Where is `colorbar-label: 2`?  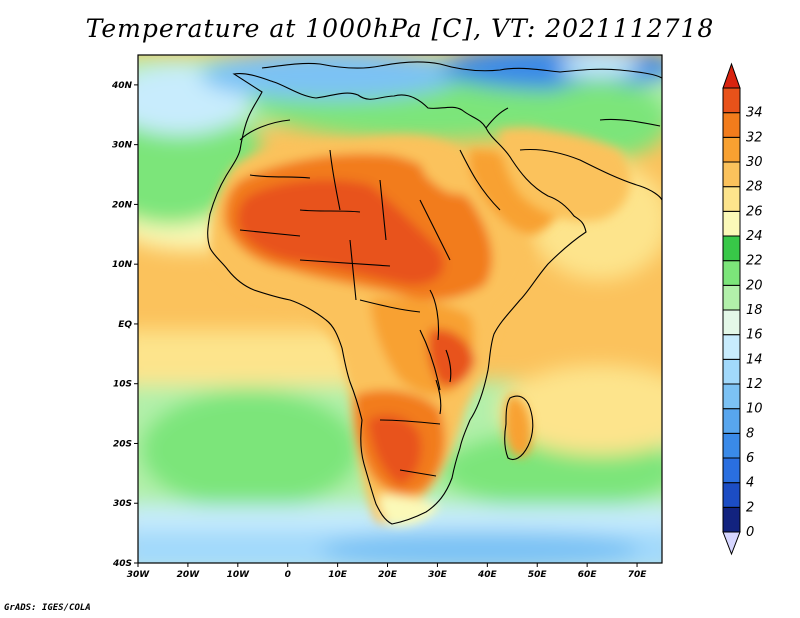
colorbar-label: 2 is located at coordinates (750, 507).